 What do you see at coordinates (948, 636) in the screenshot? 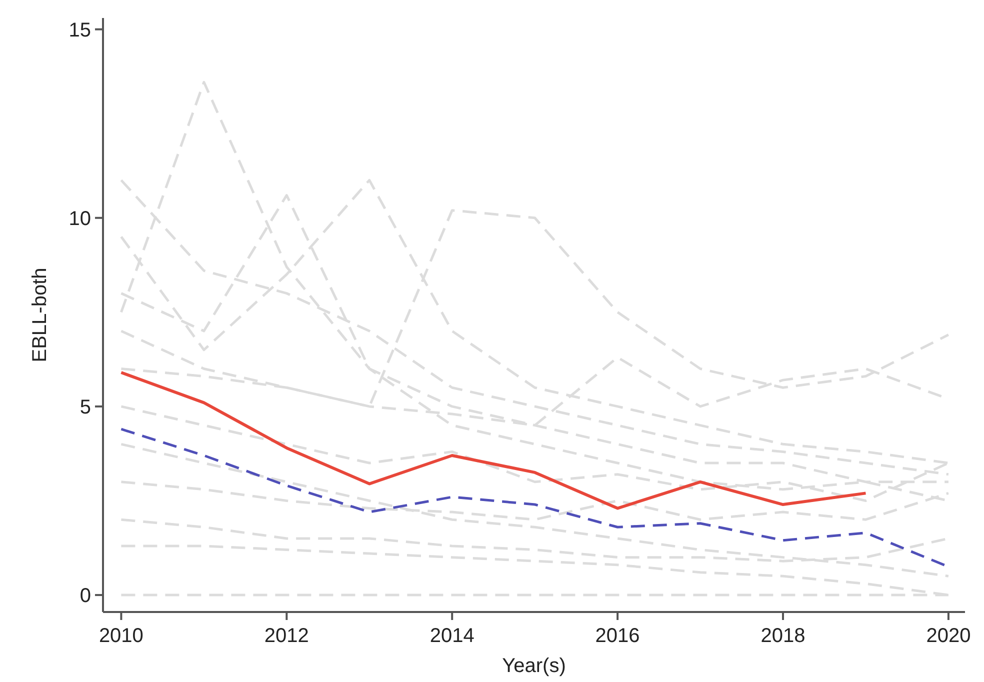
I see `x-tick-label: 2020` at bounding box center [948, 636].